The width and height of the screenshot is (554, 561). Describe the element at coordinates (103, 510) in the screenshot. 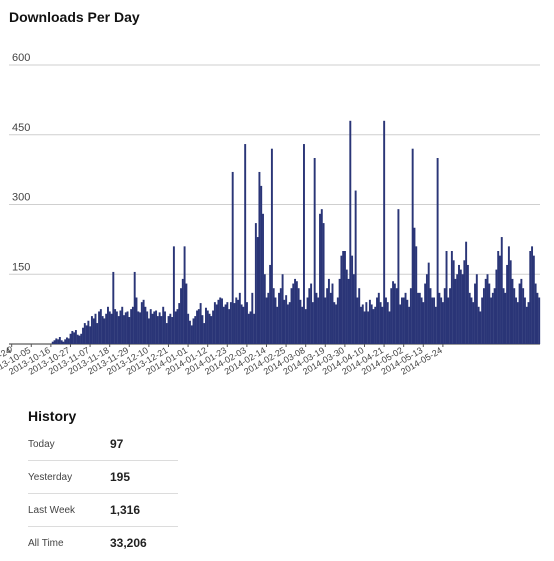

I see `history-row-last-week: Last Week 1,316` at that location.